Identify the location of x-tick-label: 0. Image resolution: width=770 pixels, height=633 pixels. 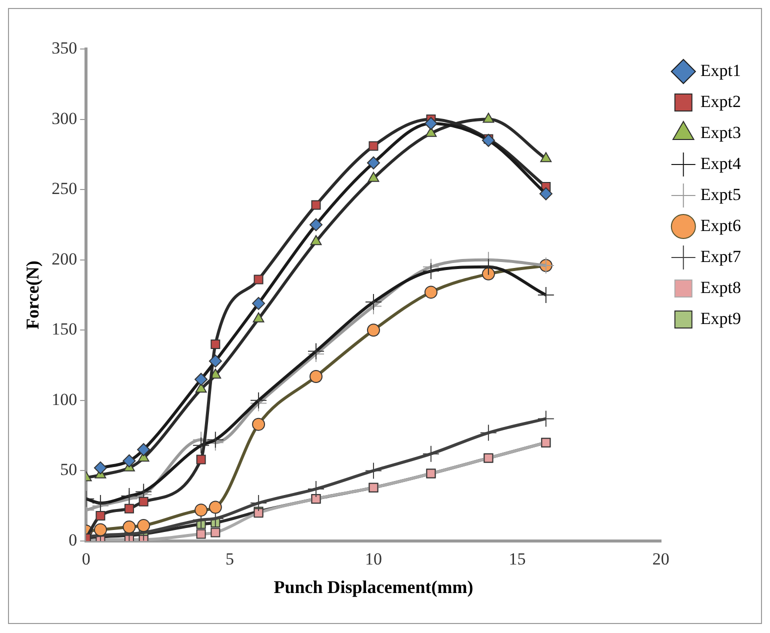
(86, 559).